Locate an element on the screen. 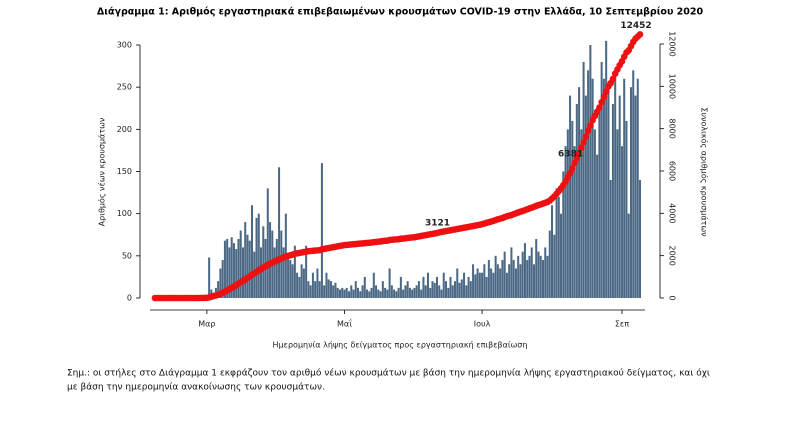 This screenshot has width=809, height=423. y-tick-label: 150 is located at coordinates (124, 171).